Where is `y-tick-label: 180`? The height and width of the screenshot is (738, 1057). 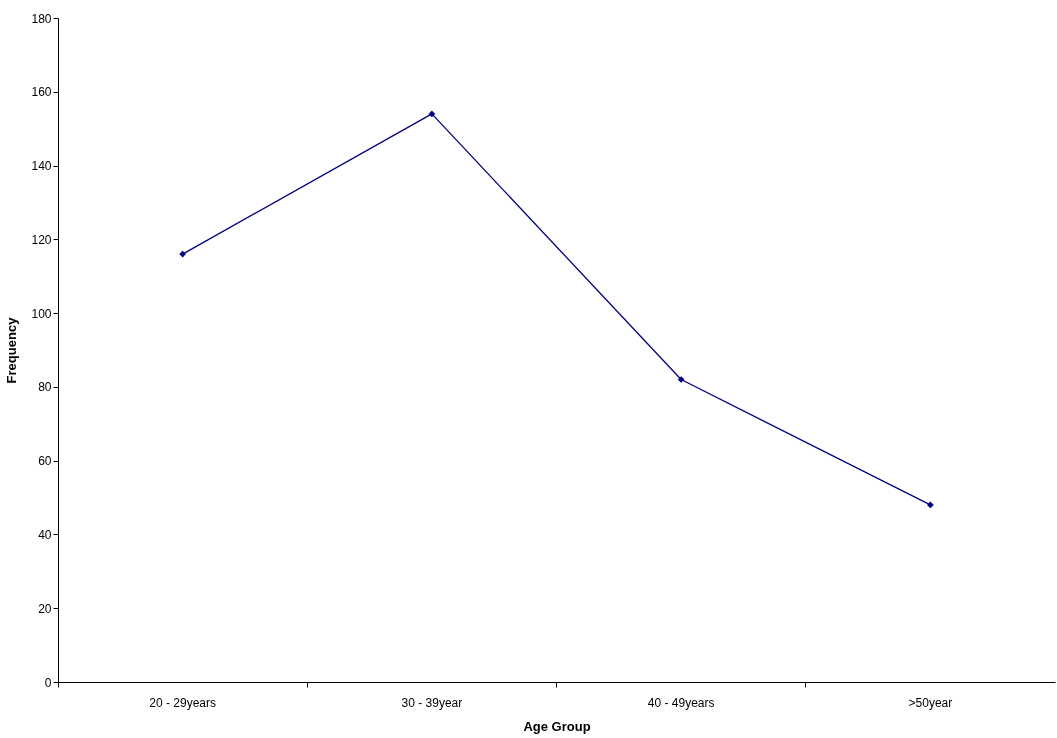 y-tick-label: 180 is located at coordinates (41, 18).